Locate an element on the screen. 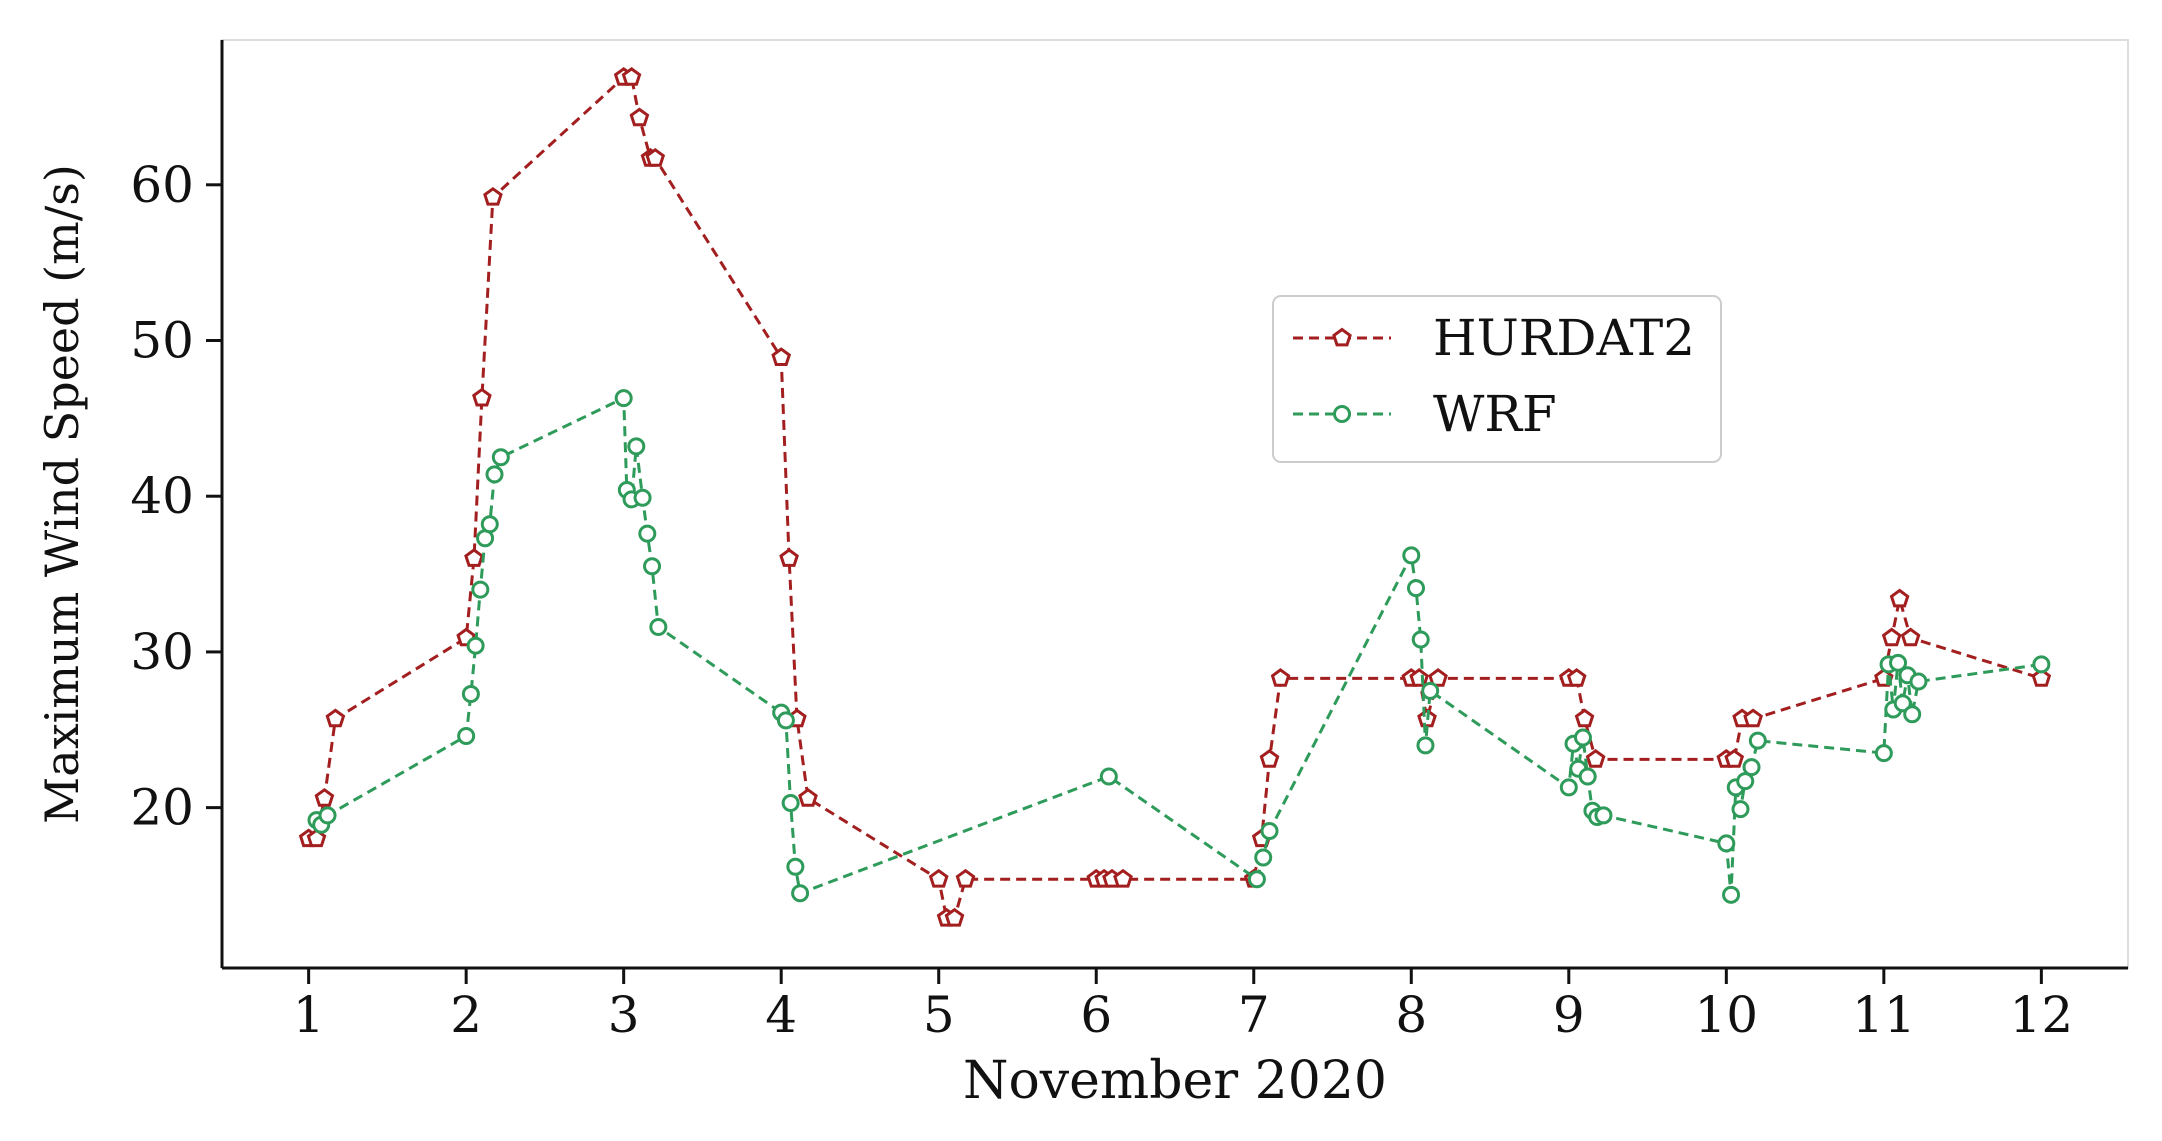 This screenshot has width=2162, height=1141. legend-label-wrf: WRF is located at coordinates (1495, 414).